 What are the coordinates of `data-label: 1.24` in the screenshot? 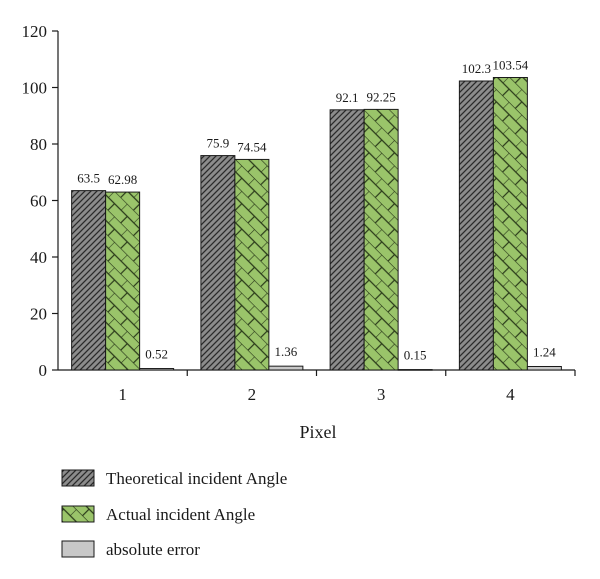 It's located at (544, 351).